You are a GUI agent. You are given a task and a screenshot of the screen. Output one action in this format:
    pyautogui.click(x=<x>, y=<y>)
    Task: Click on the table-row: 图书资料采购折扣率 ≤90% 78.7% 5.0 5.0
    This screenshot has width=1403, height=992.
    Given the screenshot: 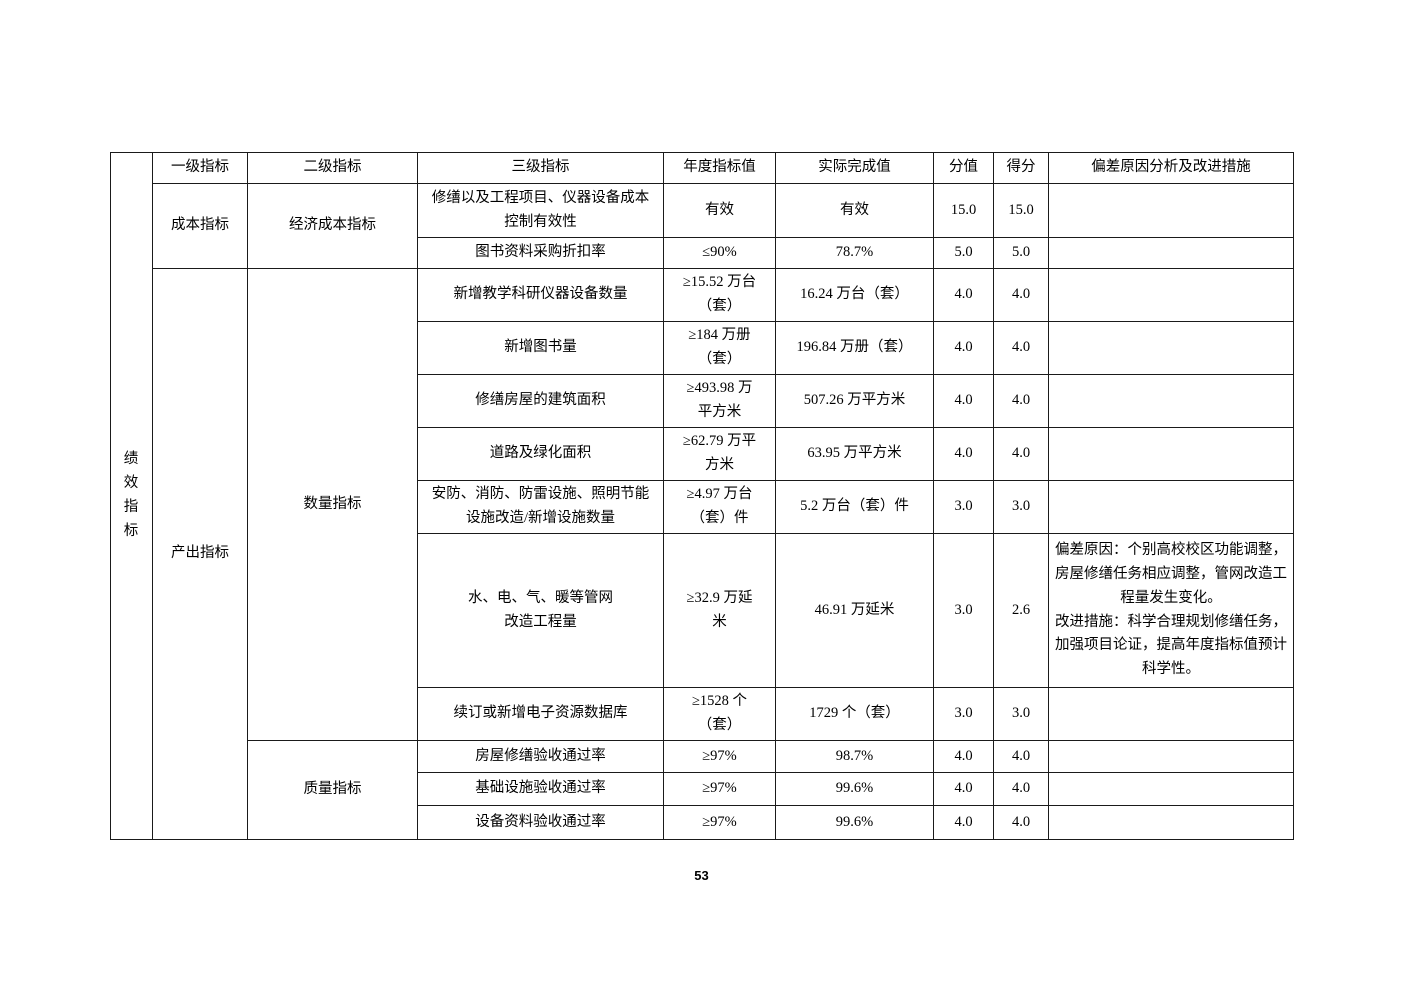 What is the action you would take?
    pyautogui.click(x=702, y=253)
    